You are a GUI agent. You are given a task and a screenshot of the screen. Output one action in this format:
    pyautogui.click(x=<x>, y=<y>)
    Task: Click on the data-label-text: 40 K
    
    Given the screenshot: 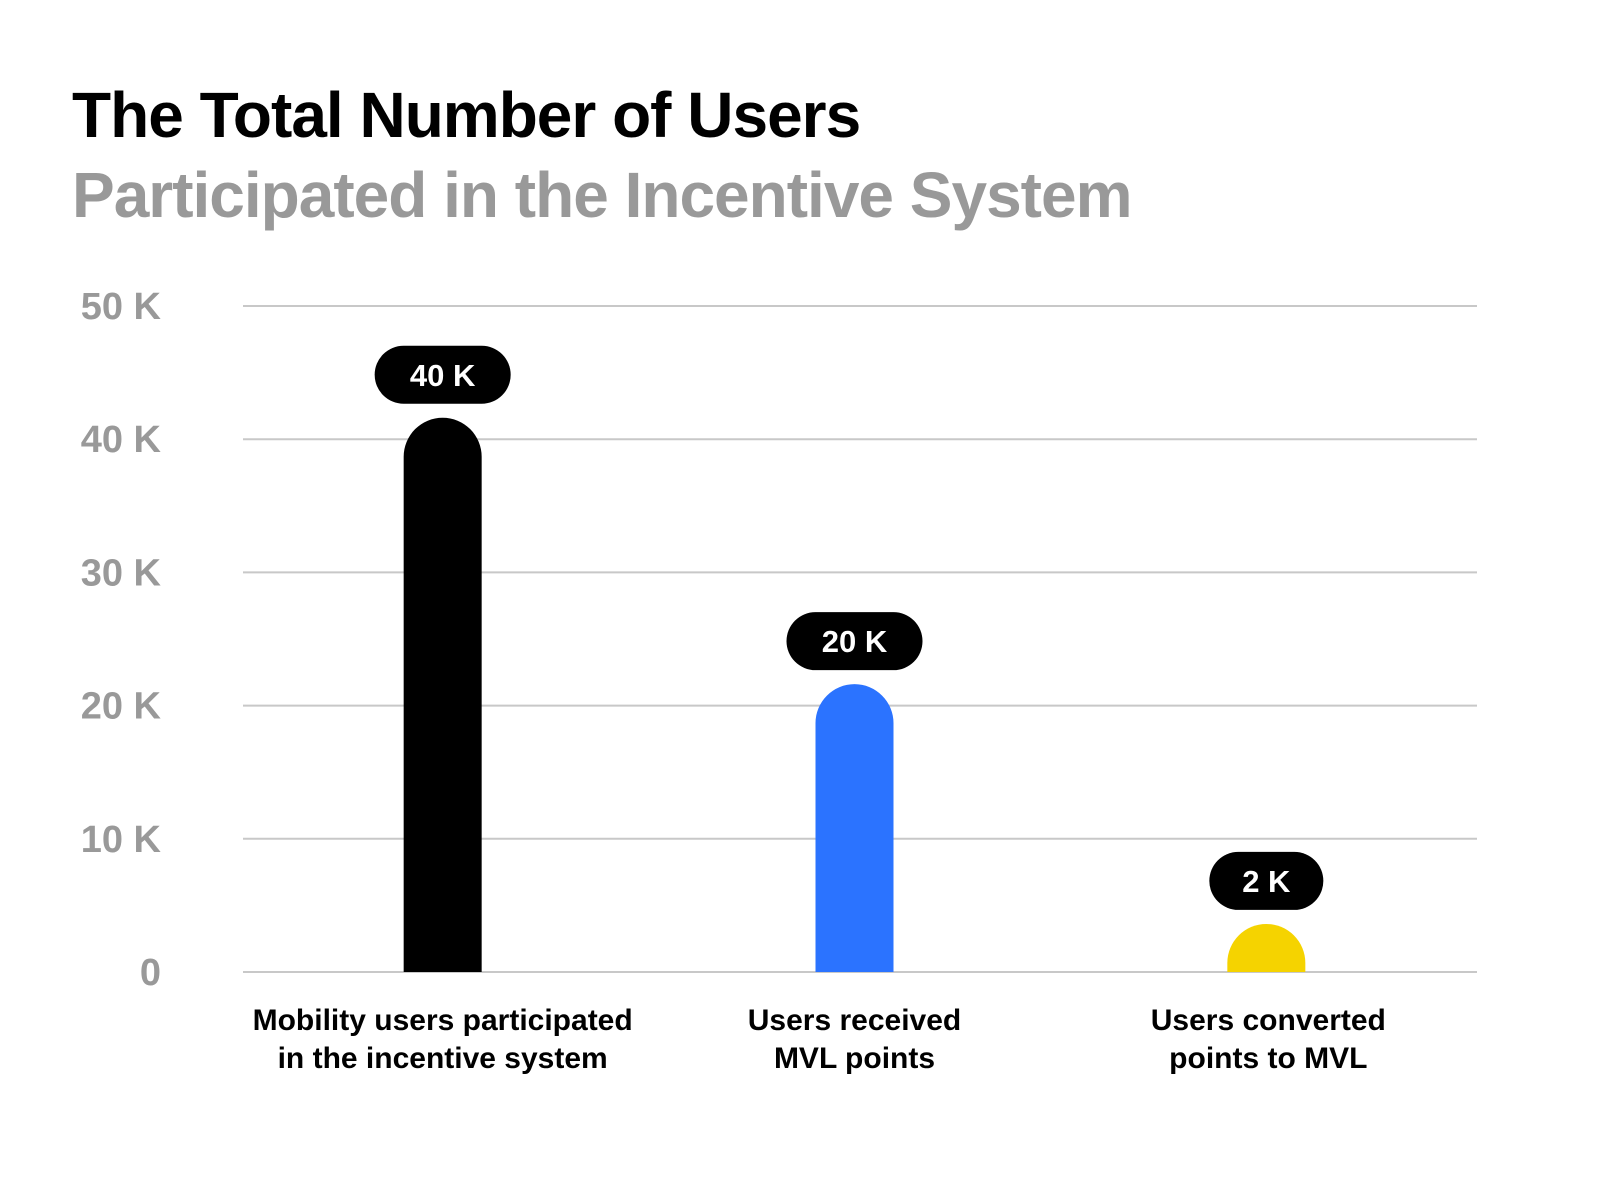 What is the action you would take?
    pyautogui.click(x=443, y=375)
    